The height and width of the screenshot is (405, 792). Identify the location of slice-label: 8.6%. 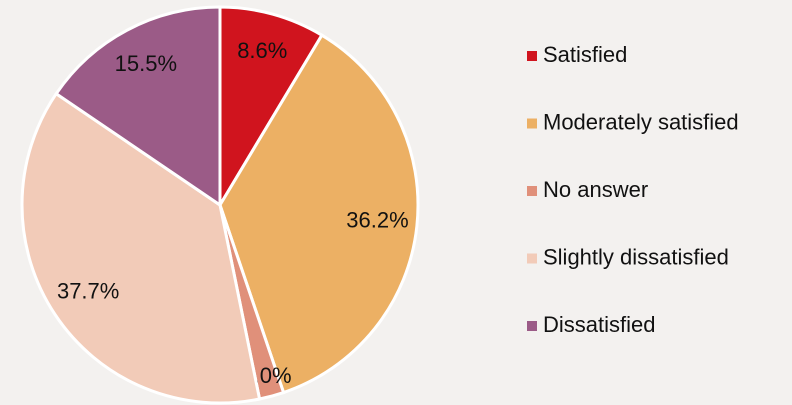
(262, 50).